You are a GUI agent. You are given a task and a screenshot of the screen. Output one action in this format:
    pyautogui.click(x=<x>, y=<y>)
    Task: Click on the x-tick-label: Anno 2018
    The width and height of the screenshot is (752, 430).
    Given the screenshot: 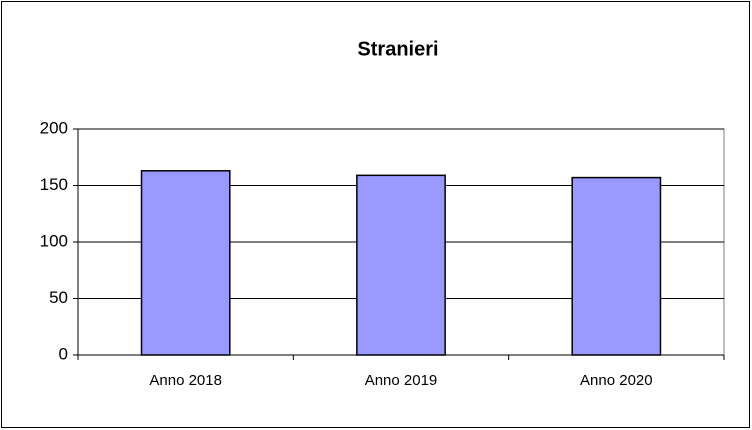 What is the action you would take?
    pyautogui.click(x=185, y=380)
    